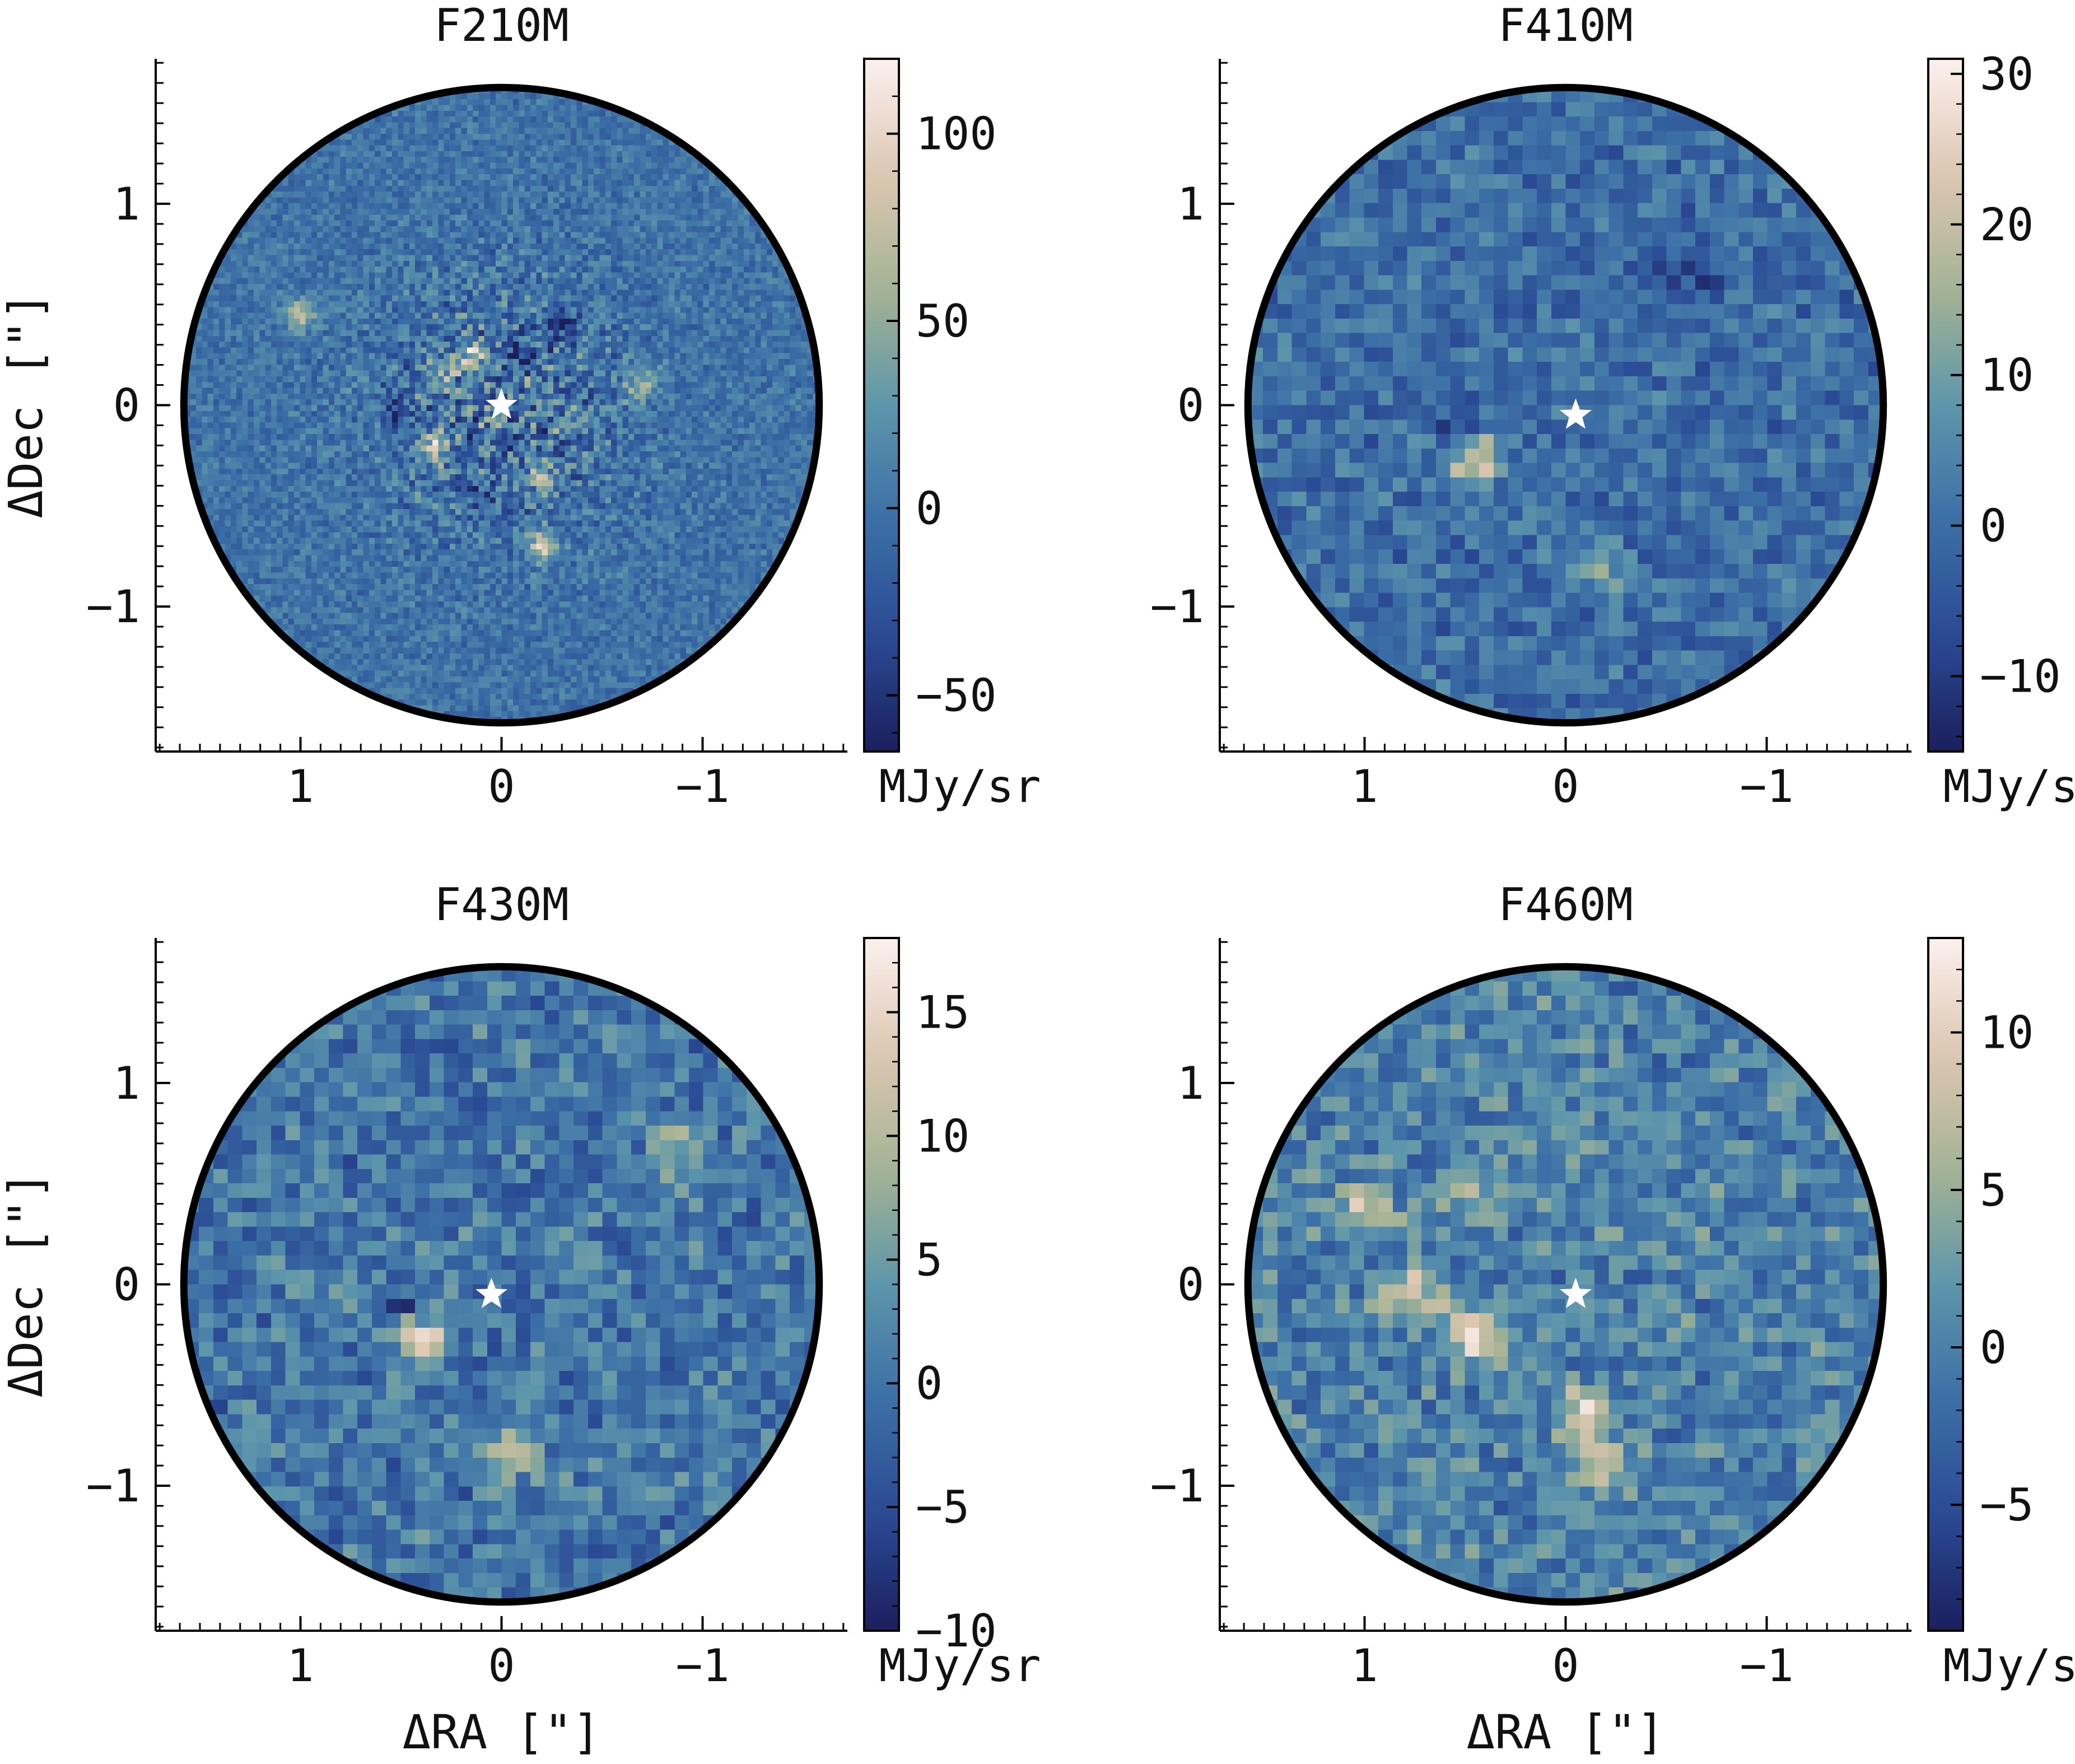  Describe the element at coordinates (1565, 905) in the screenshot. I see `panel-title: F460M` at that location.